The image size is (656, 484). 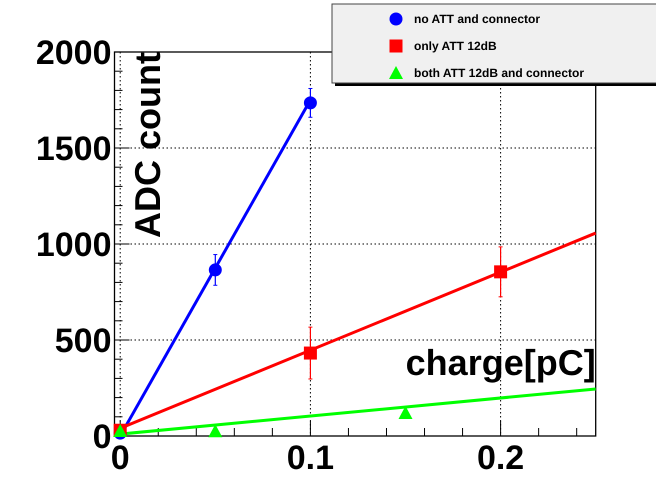 I want to click on y-tick-label: 2000, so click(x=74, y=53).